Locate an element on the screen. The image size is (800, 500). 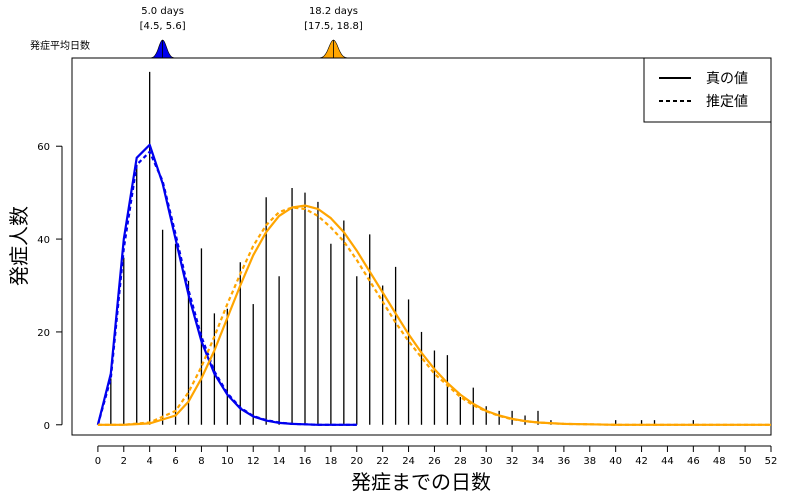
x-tick-label-24: 24 is located at coordinates (408, 461).